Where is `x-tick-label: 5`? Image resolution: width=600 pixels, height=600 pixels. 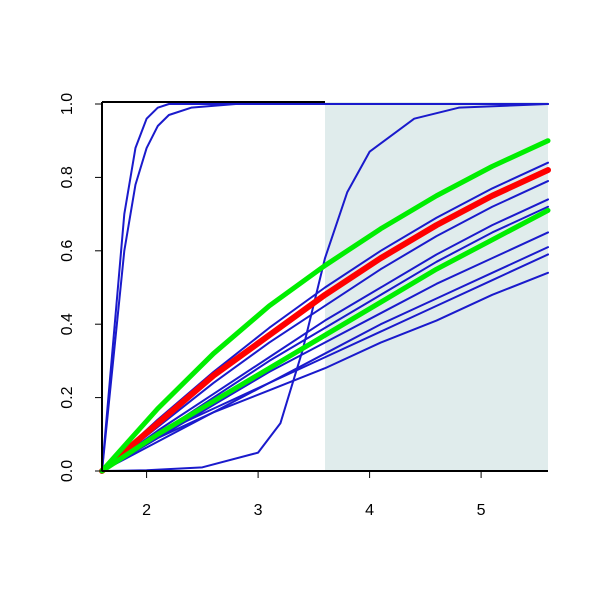 x-tick-label: 5 is located at coordinates (481, 510).